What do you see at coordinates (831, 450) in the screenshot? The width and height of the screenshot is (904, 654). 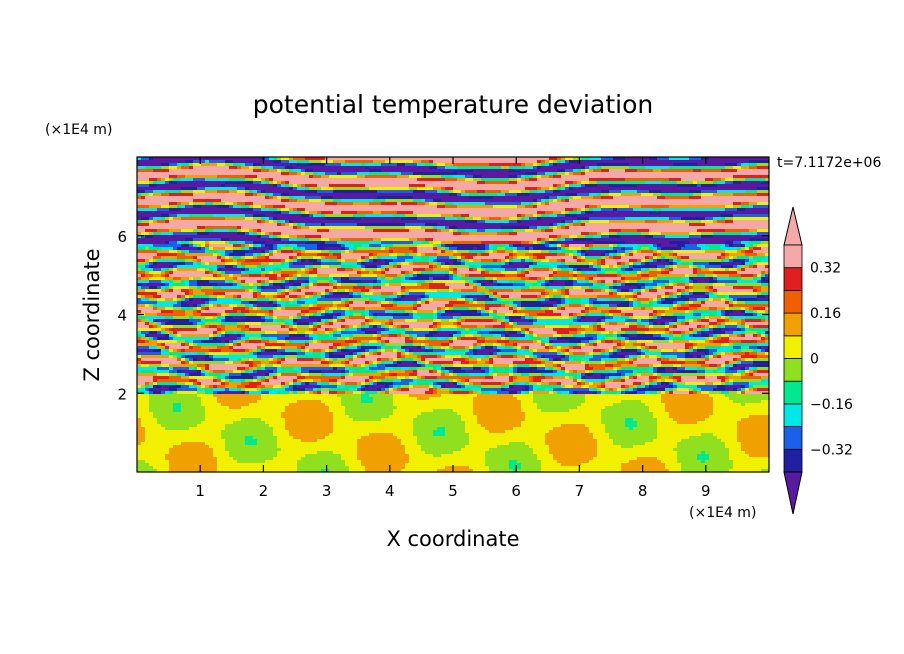 I see `colorbar-label: −0.32` at bounding box center [831, 450].